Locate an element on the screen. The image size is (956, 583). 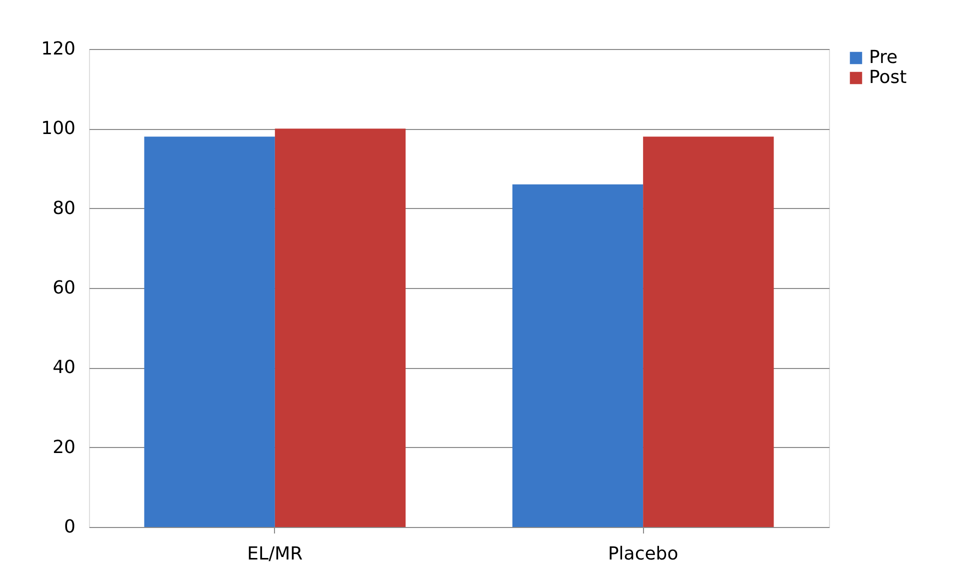
y-tick-label: 100 is located at coordinates (58, 129).